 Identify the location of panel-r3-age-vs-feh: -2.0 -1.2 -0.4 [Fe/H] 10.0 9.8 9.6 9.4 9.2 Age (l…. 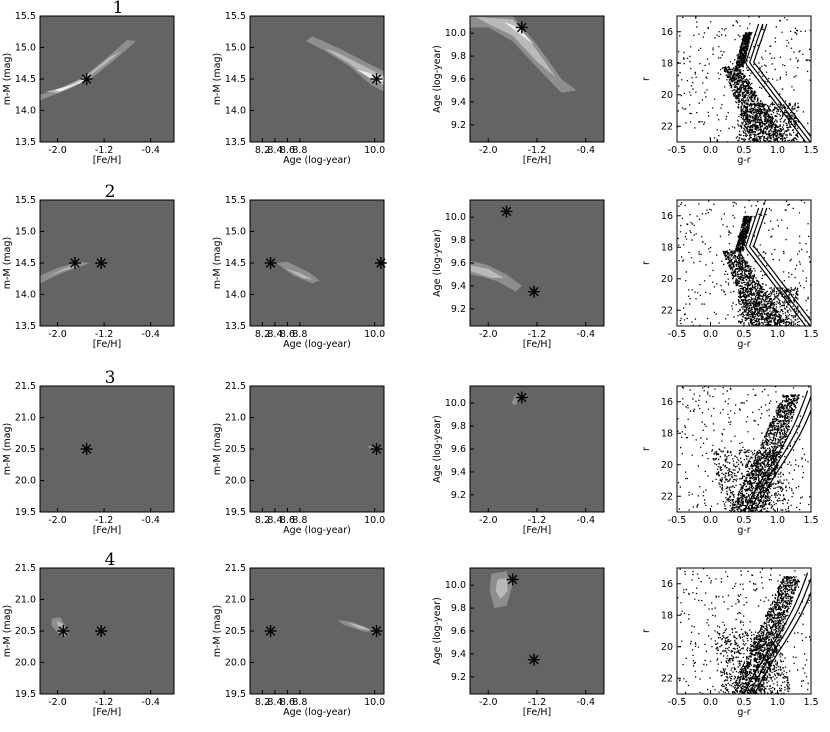
(518, 460).